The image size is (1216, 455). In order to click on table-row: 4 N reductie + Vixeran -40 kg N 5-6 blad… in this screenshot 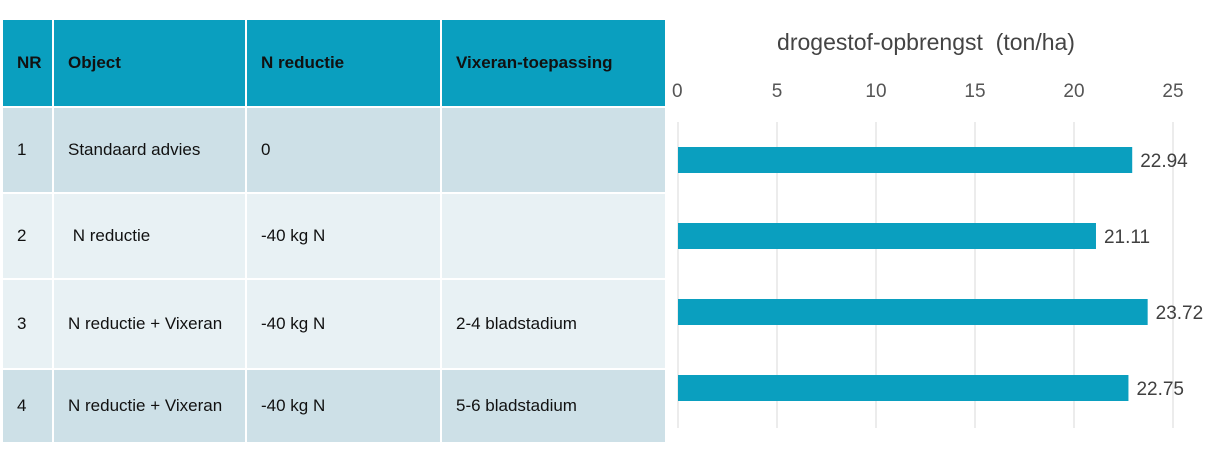, I will do `click(334, 405)`.